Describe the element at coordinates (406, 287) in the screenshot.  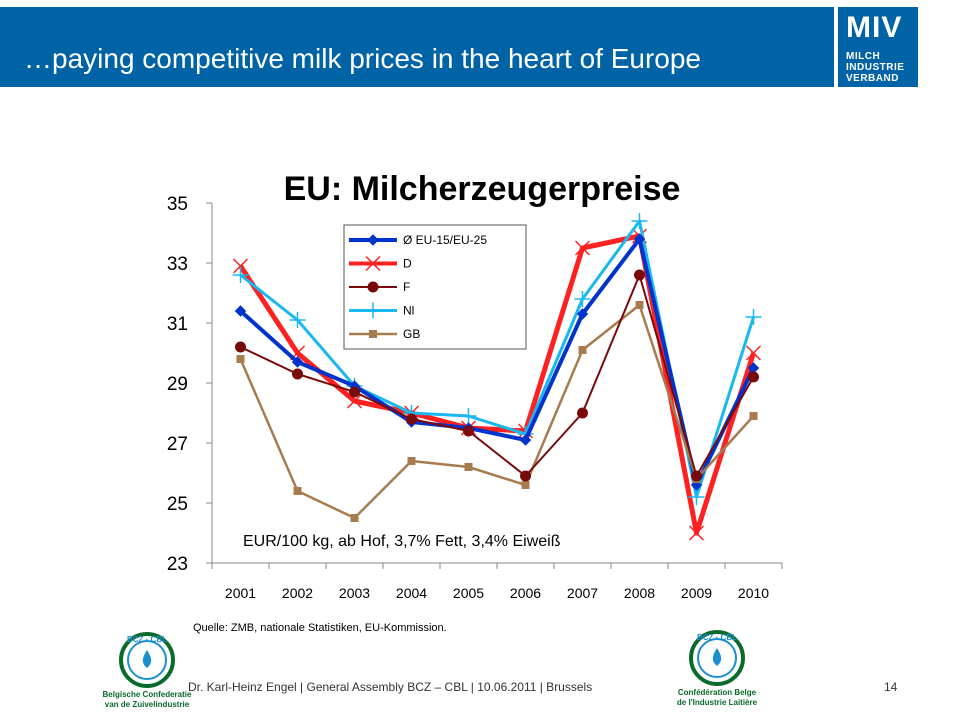
I see `legend-label: F` at that location.